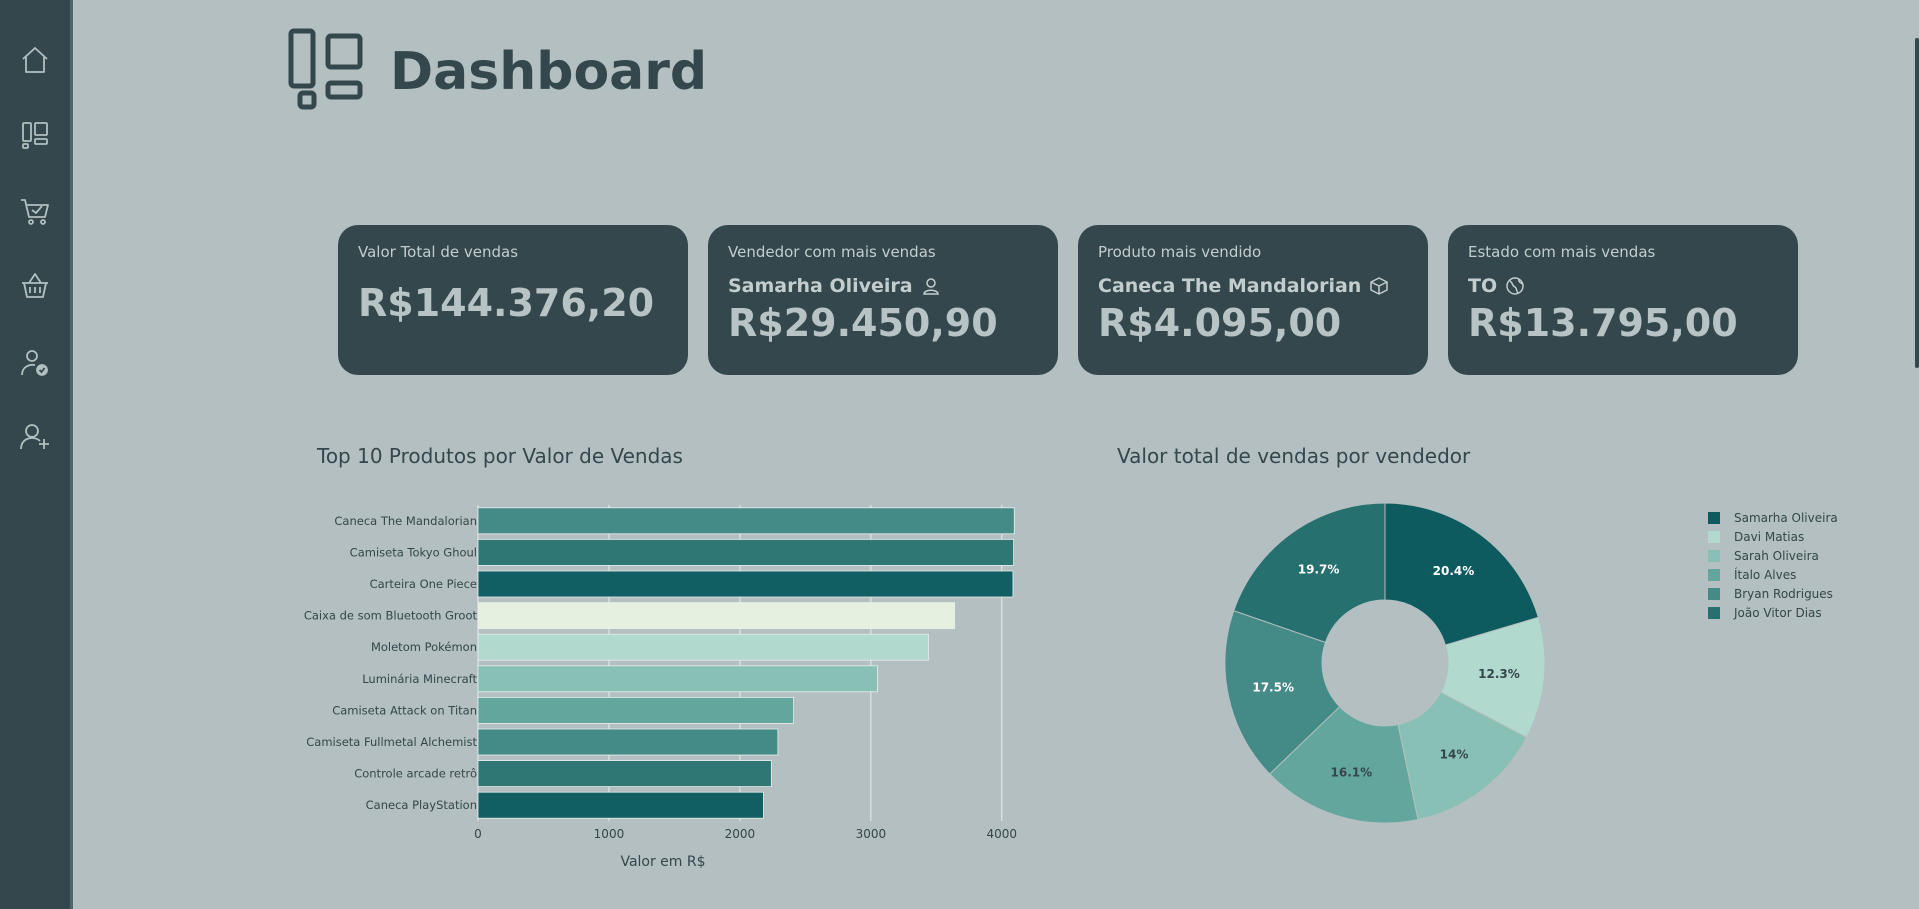  Describe the element at coordinates (478, 834) in the screenshot. I see `x-tick-label: 0` at that location.